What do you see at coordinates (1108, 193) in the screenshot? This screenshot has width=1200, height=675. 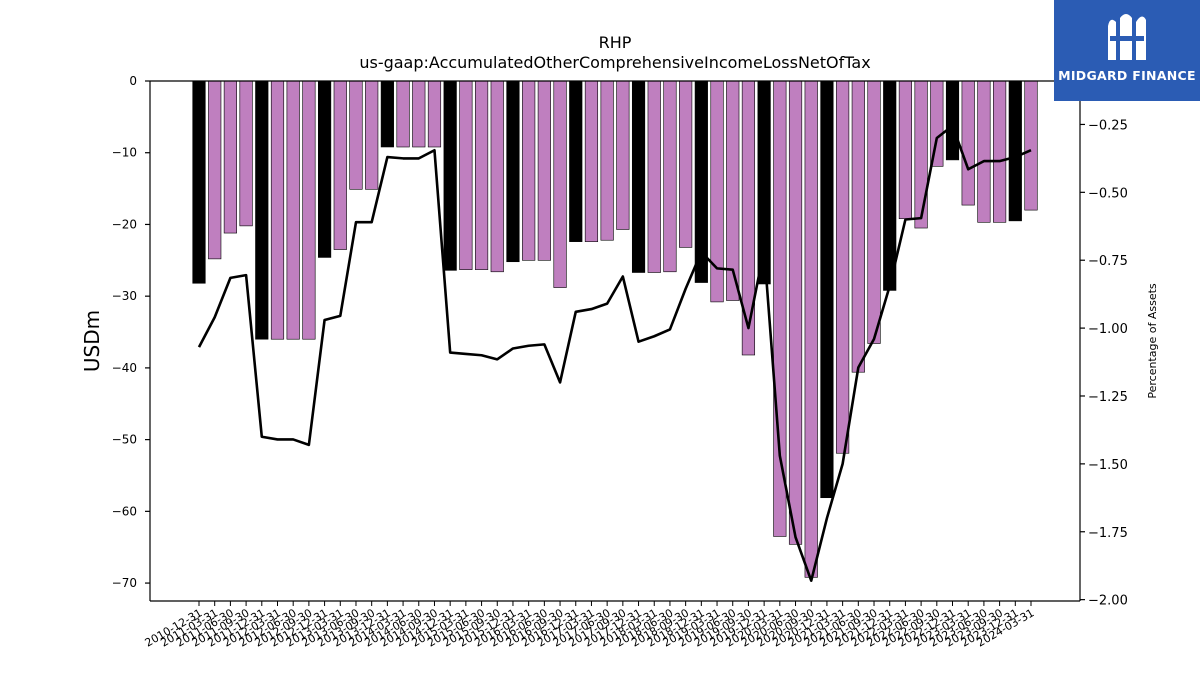 I see `y-right-tick-label: −0.50` at bounding box center [1108, 193].